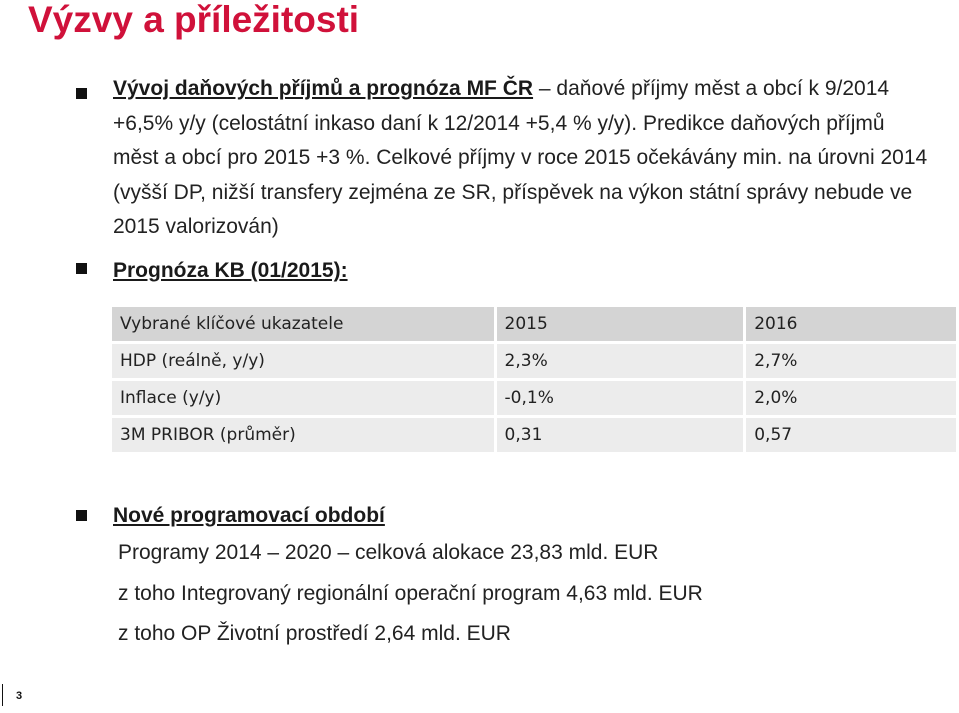 Image resolution: width=959 pixels, height=713 pixels. Describe the element at coordinates (230, 270) in the screenshot. I see `kb-forecast-heading: Prognóza KB (01/2015):` at that location.